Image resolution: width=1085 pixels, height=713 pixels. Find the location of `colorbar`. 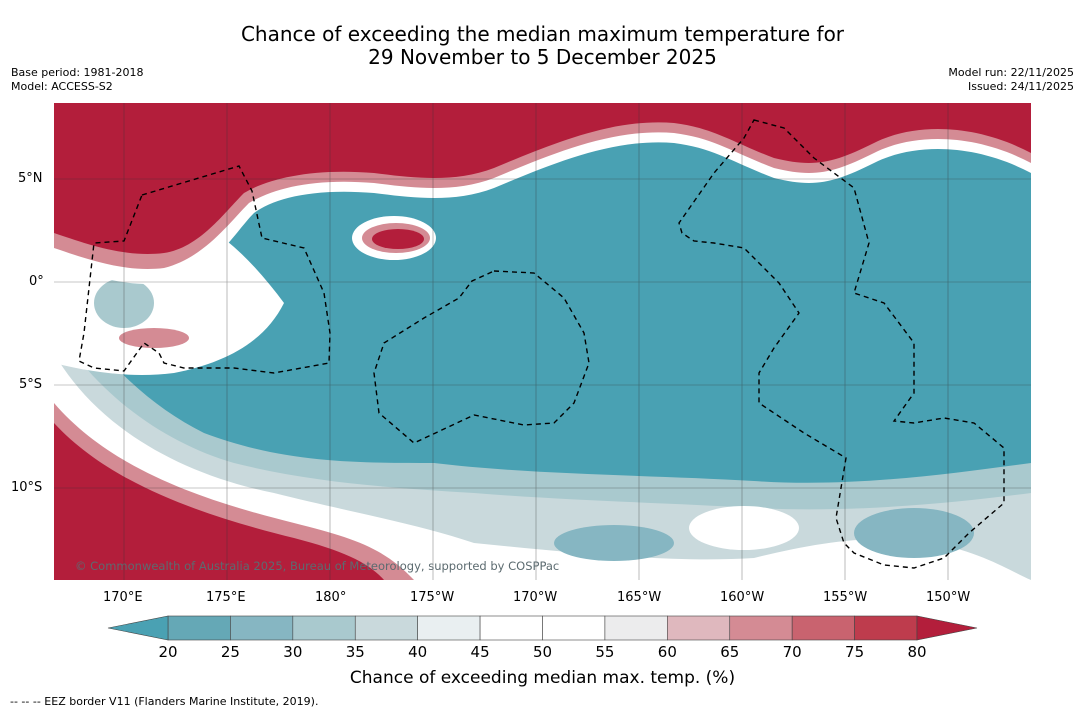

colorbar is located at coordinates (542, 628).